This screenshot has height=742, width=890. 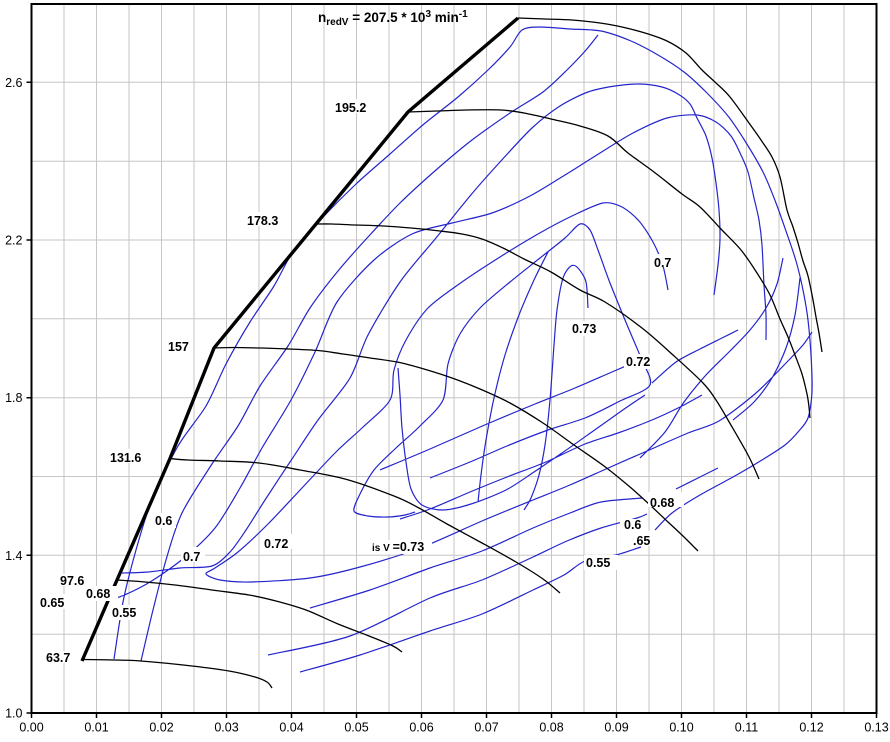 What do you see at coordinates (811, 728) in the screenshot?
I see `svg-text: 0.12` at bounding box center [811, 728].